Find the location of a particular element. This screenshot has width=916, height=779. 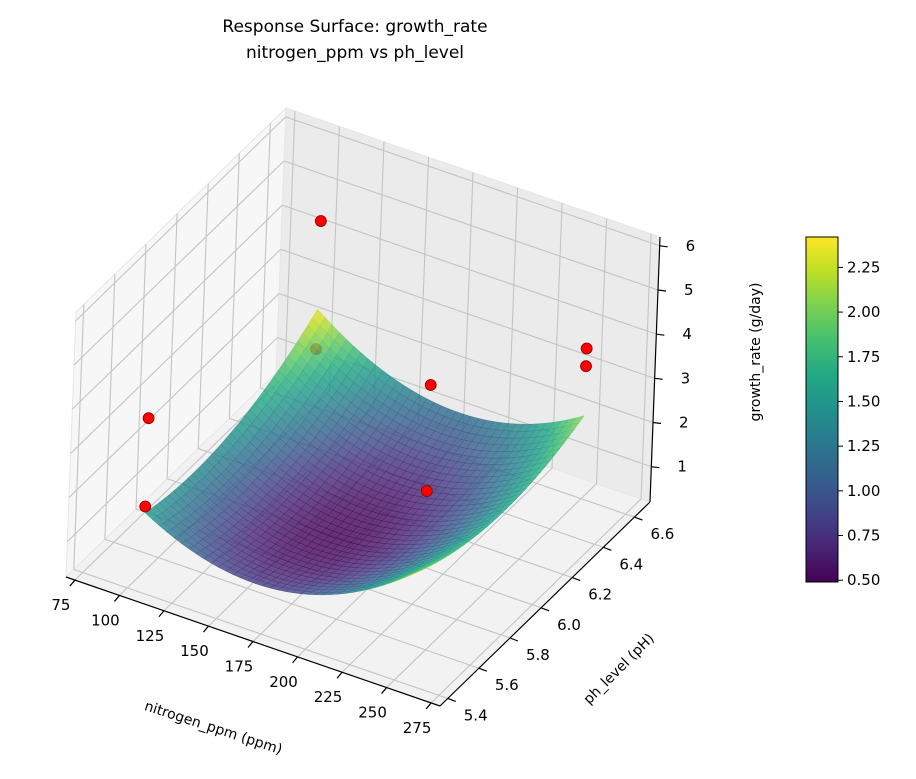

colorbar-tick-label: 0.75 is located at coordinates (863, 536).